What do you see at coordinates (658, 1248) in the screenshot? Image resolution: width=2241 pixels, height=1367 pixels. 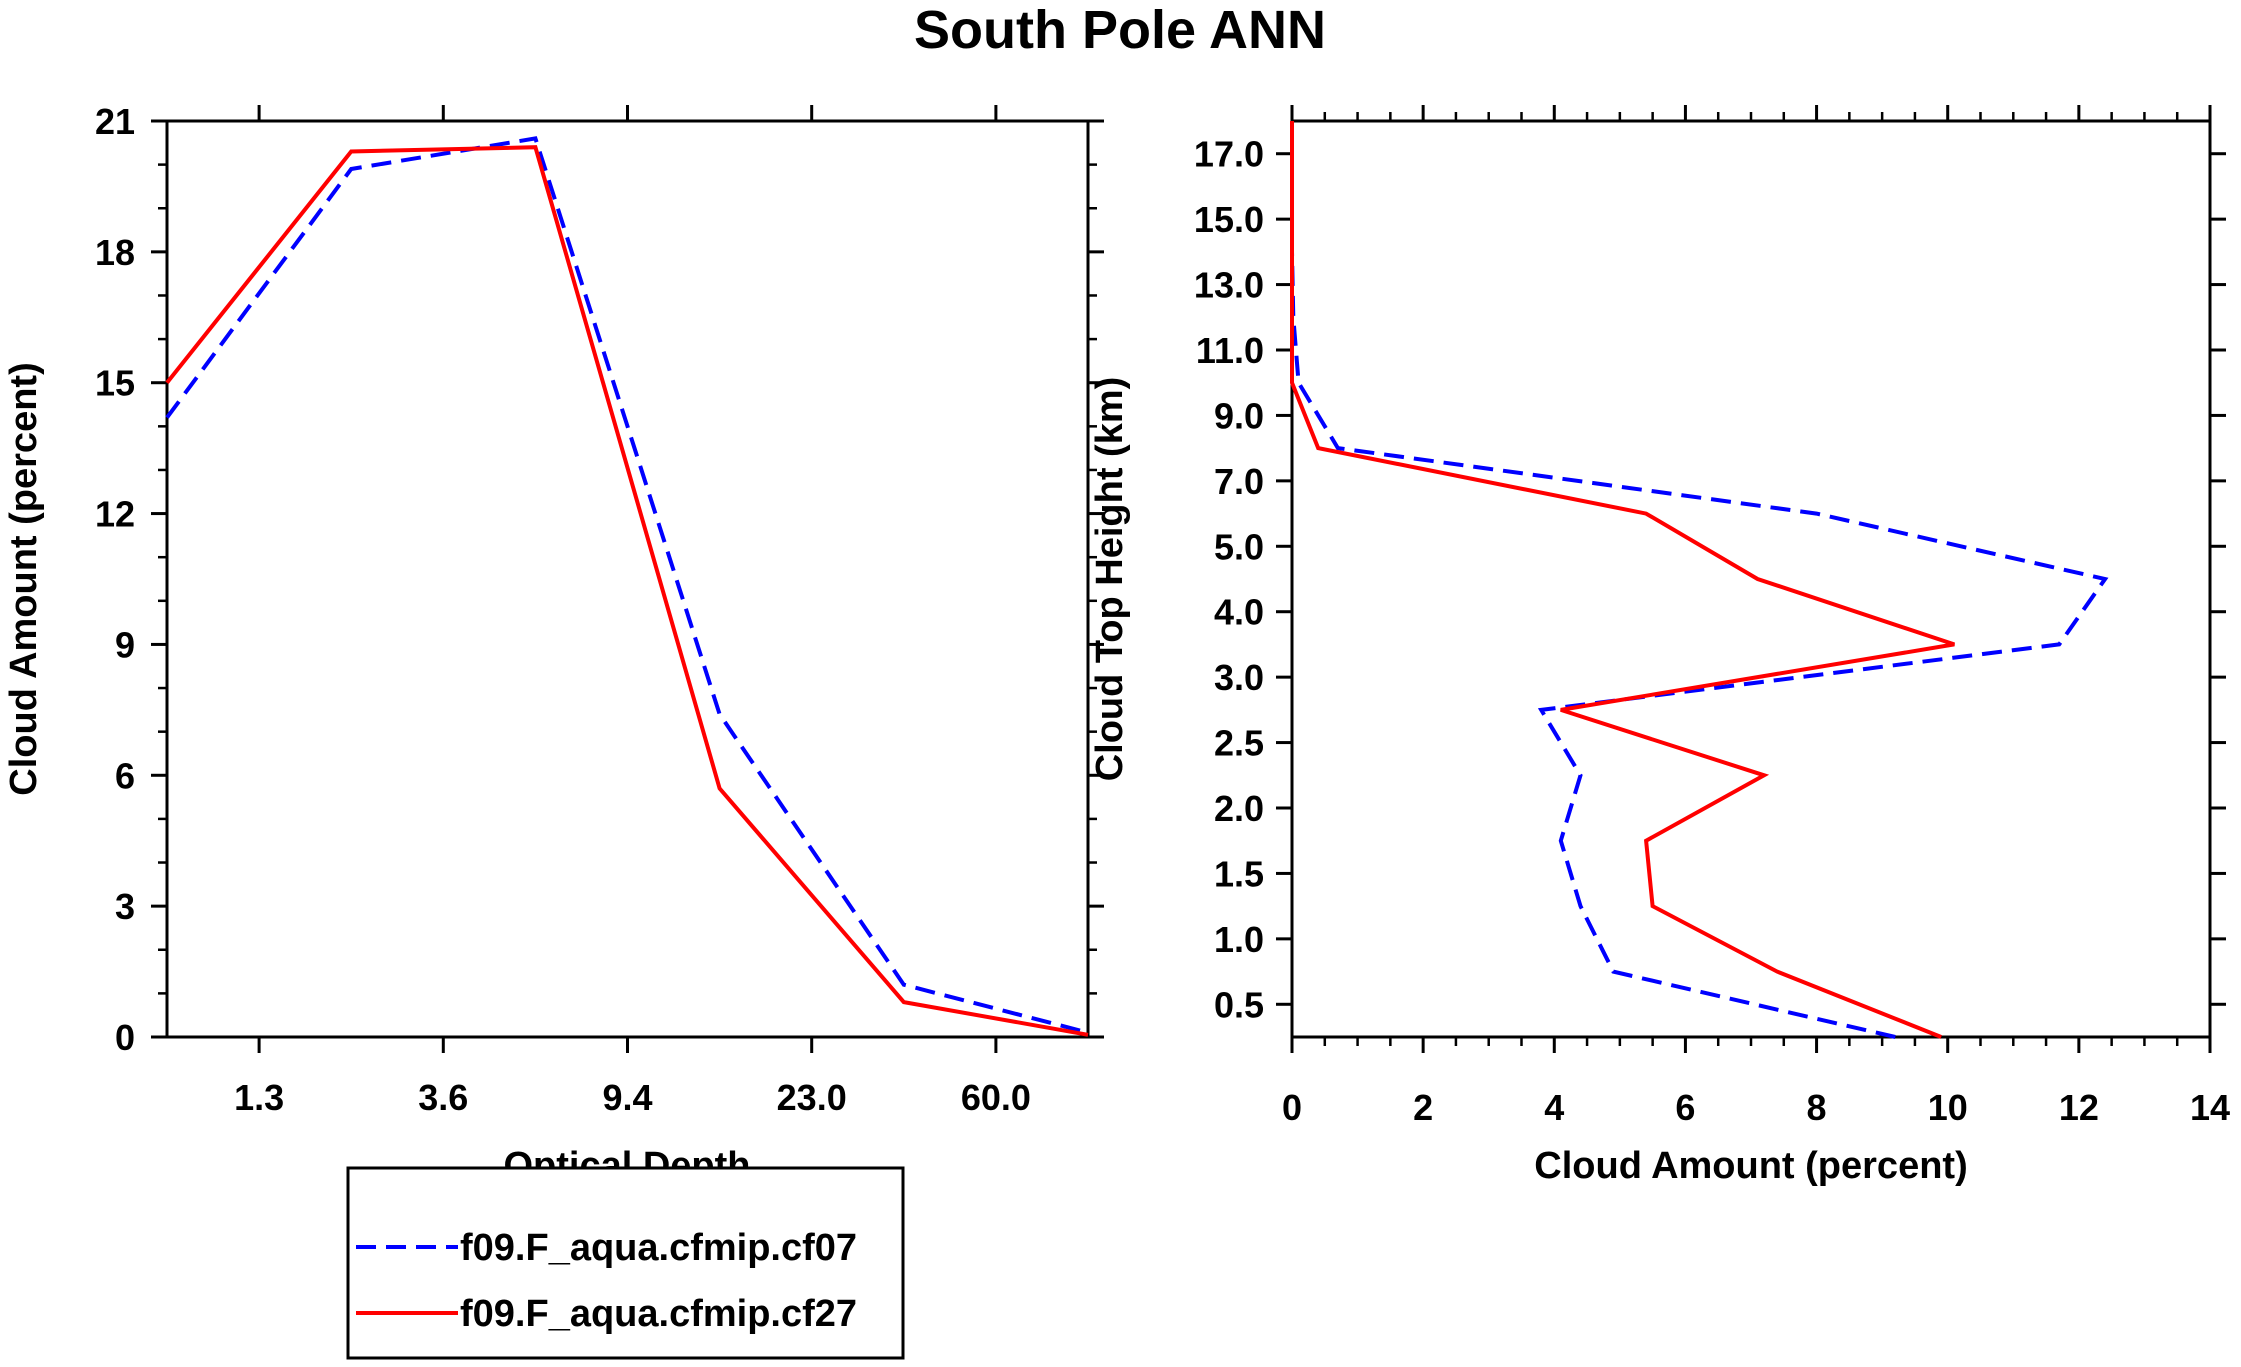 I see `legend-label-cf07: f09.F_aqua.cfmip.cf07` at bounding box center [658, 1248].